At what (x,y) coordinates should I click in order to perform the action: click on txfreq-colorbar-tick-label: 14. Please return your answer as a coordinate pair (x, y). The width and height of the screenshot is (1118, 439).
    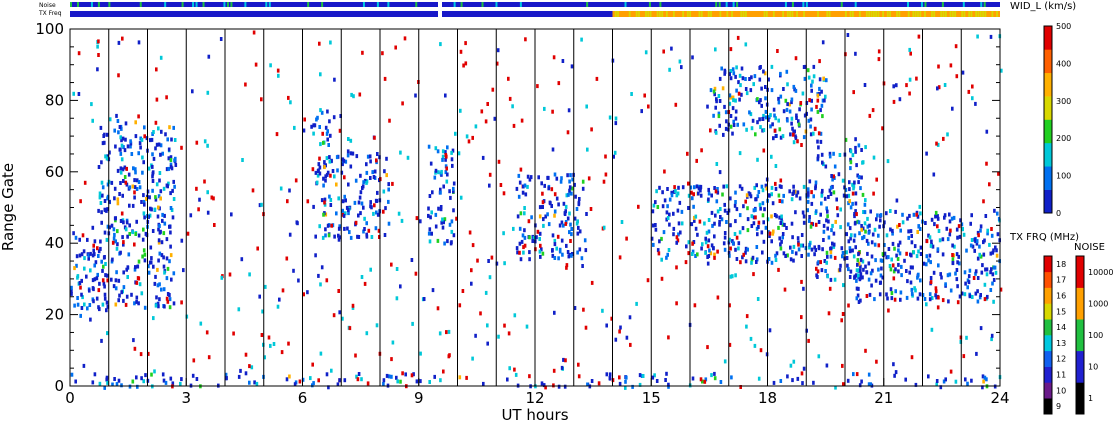
    Looking at the image, I should click on (1061, 327).